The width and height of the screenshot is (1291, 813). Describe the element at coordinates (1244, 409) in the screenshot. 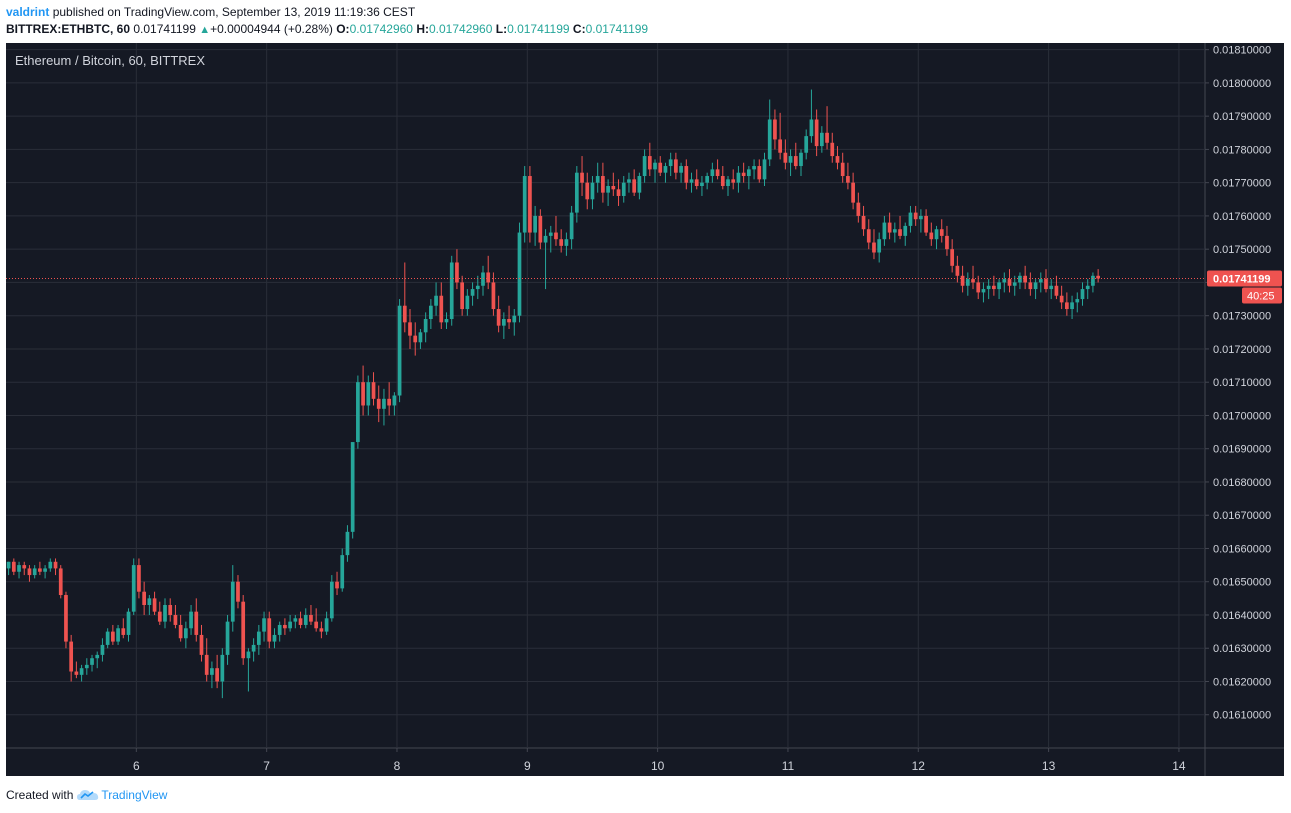

I see `price-axis` at that location.